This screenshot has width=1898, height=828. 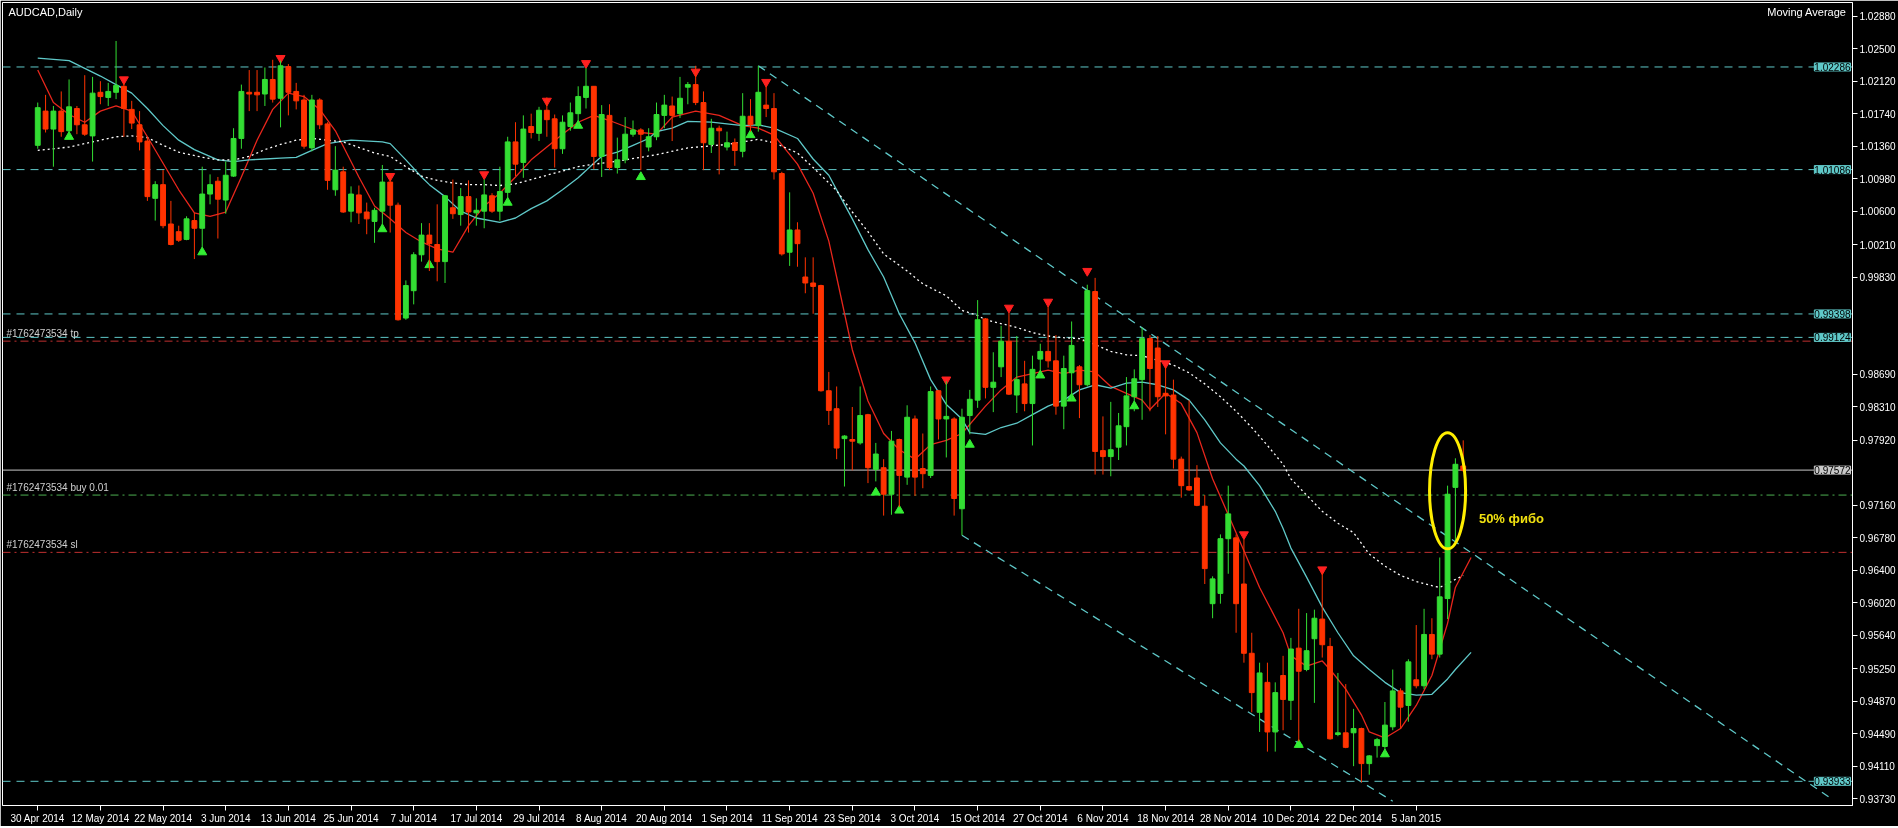 What do you see at coordinates (602, 818) in the screenshot?
I see `x-tick-label: 8 Aug 2014` at bounding box center [602, 818].